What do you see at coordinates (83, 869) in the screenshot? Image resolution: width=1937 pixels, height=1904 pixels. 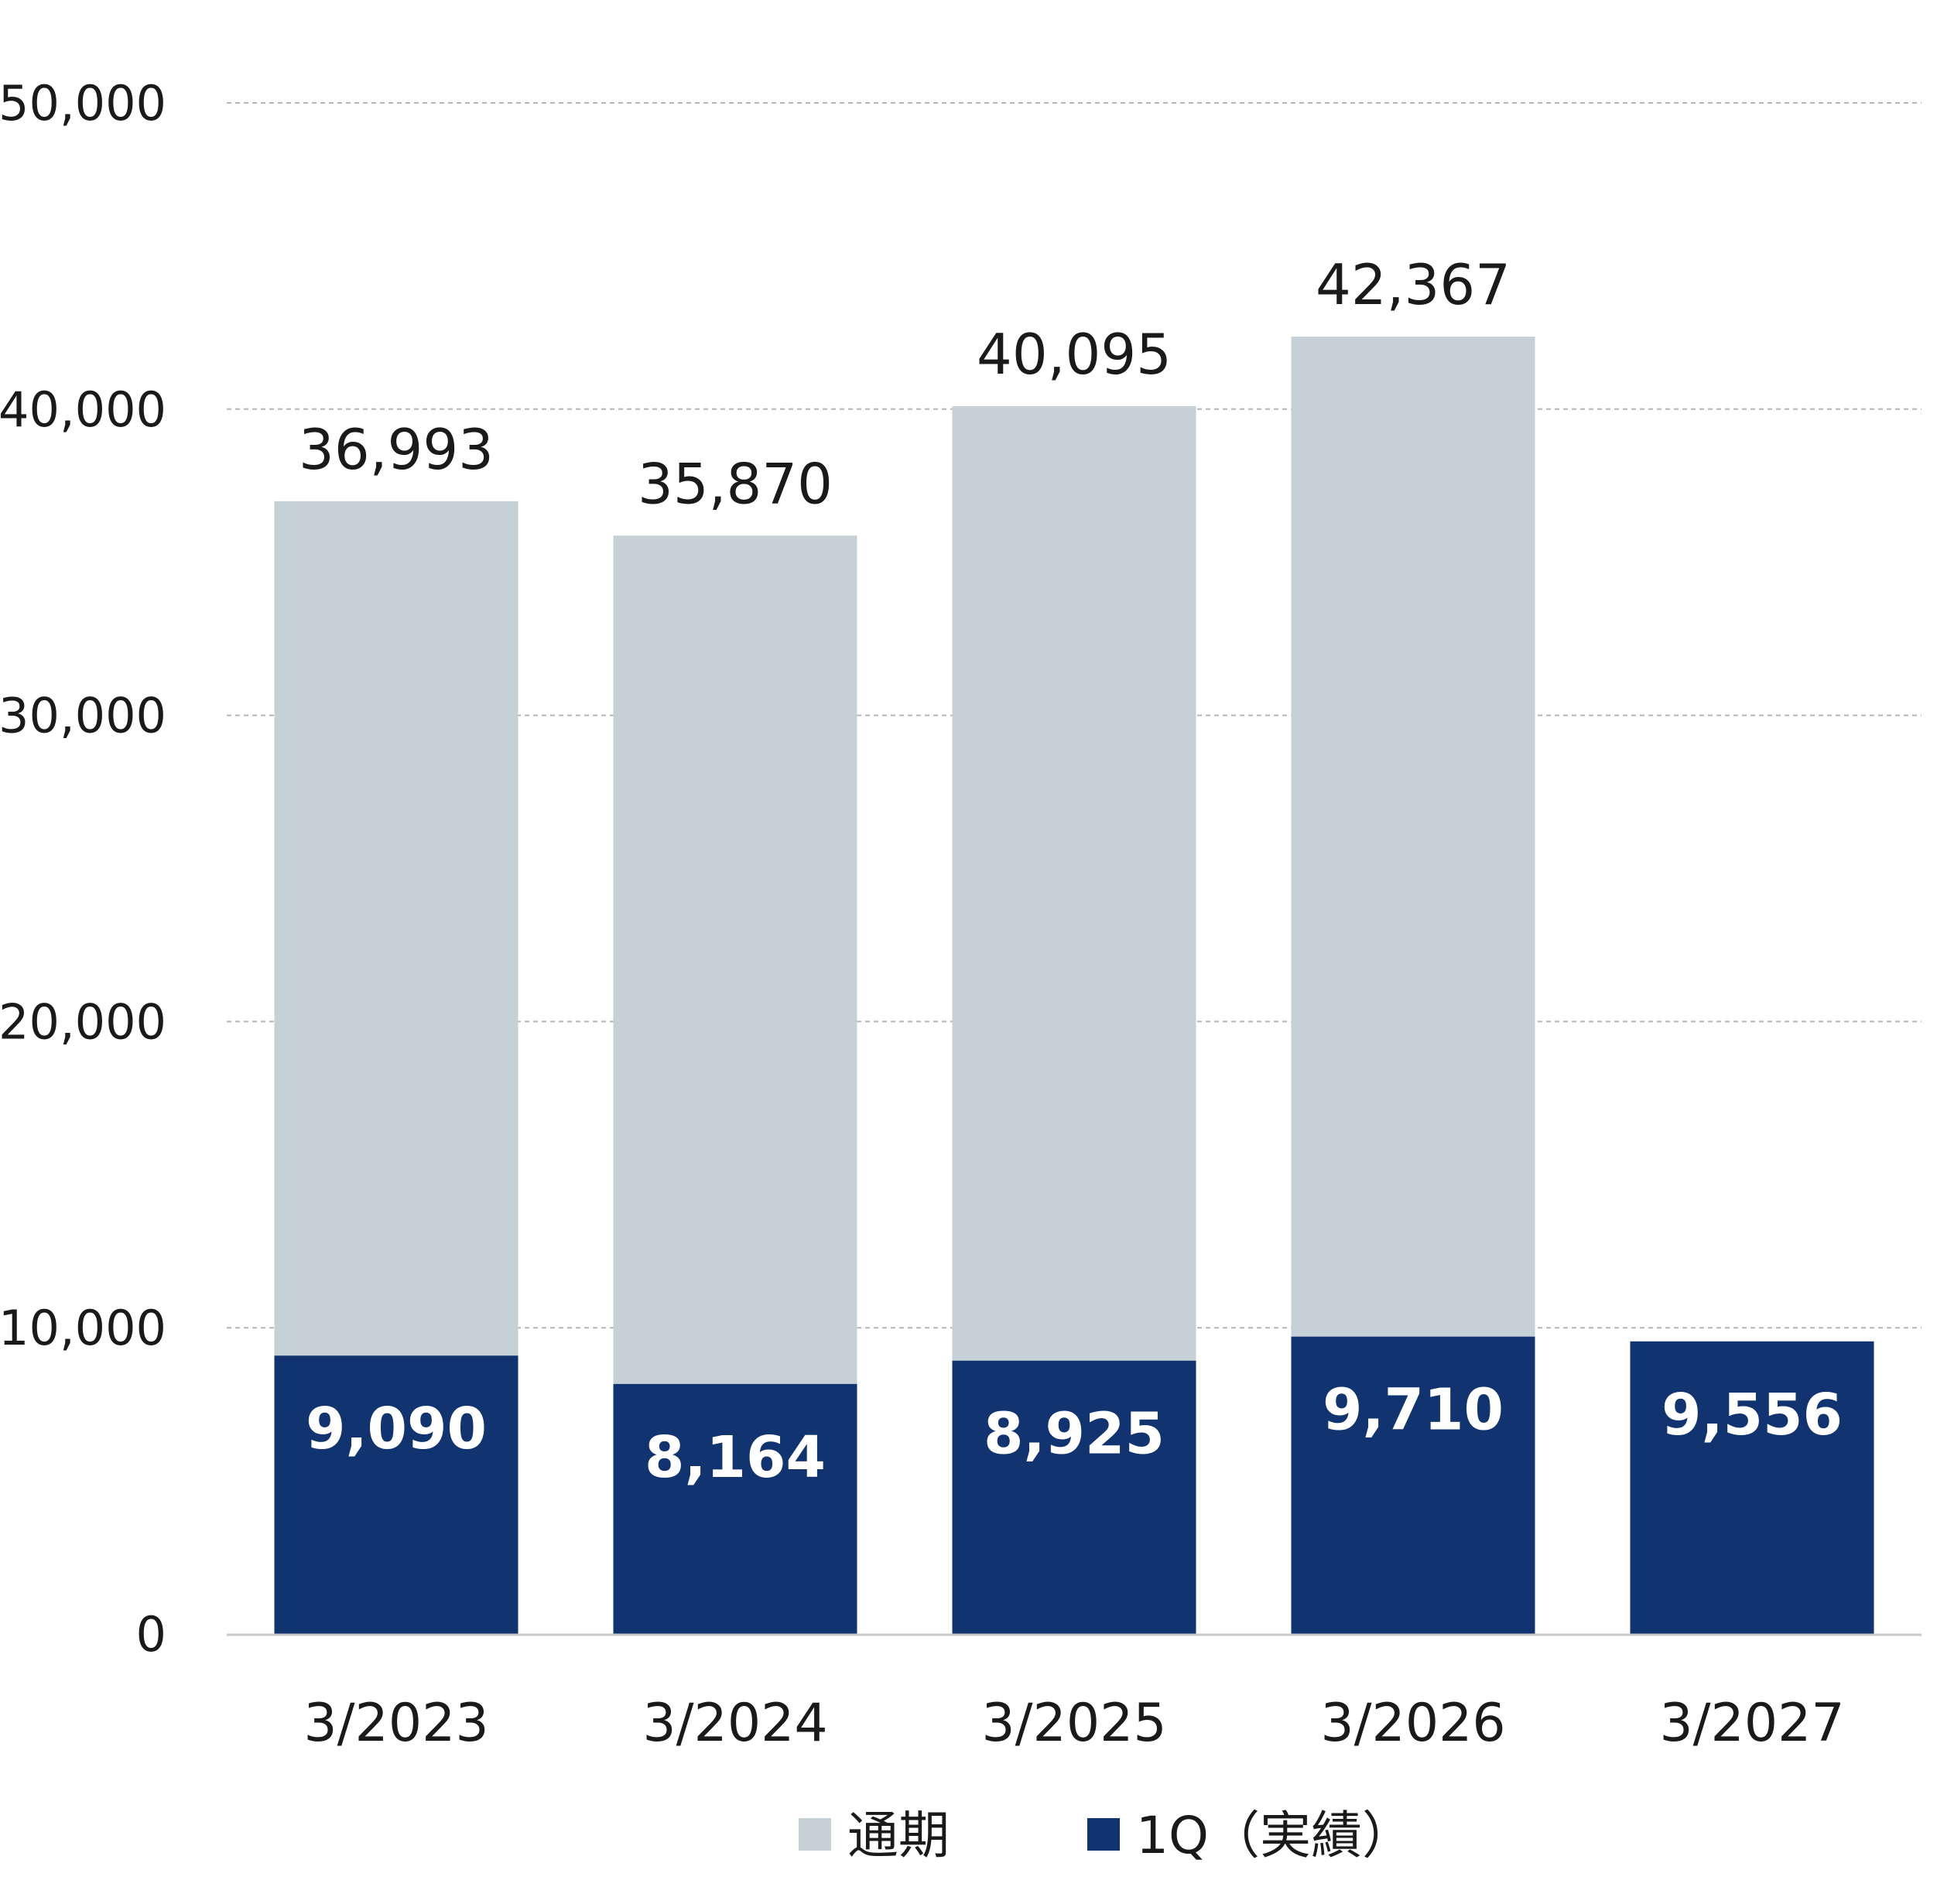 I see `y-axis-ticks: 0 10,000 20,000 30,000 40,000 50,000` at bounding box center [83, 869].